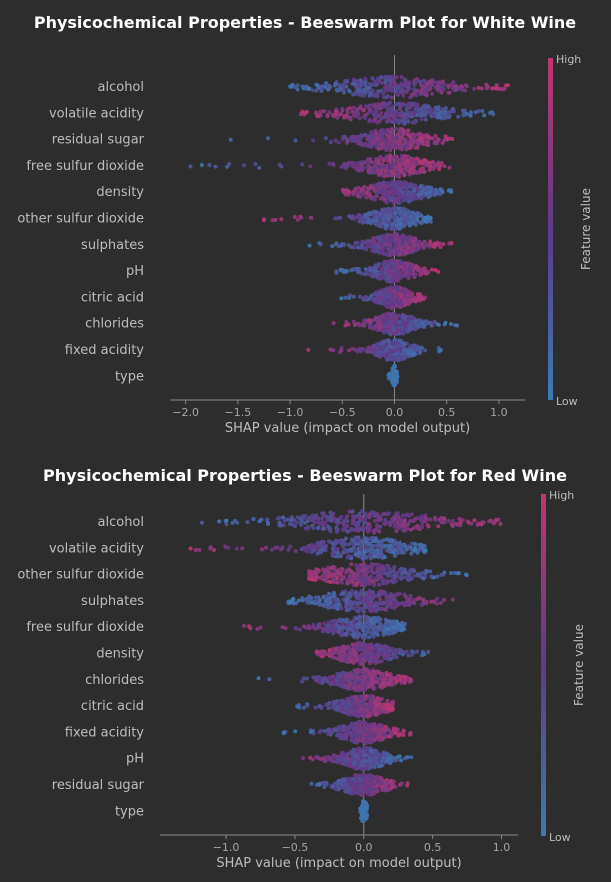 The image size is (611, 882). I want to click on x-tick-label: −1.0, so click(226, 847).